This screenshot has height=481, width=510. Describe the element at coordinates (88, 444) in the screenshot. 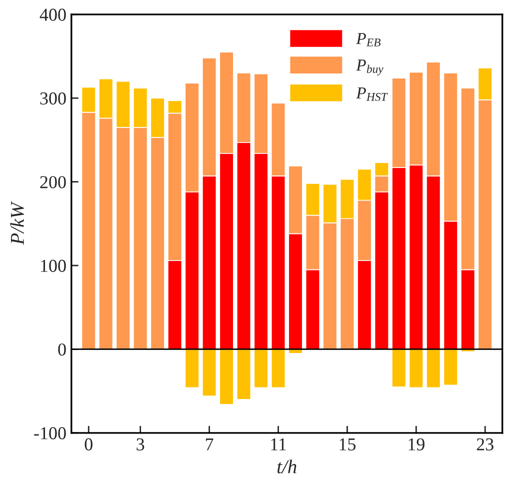

I see `x-tick-label: 0` at that location.